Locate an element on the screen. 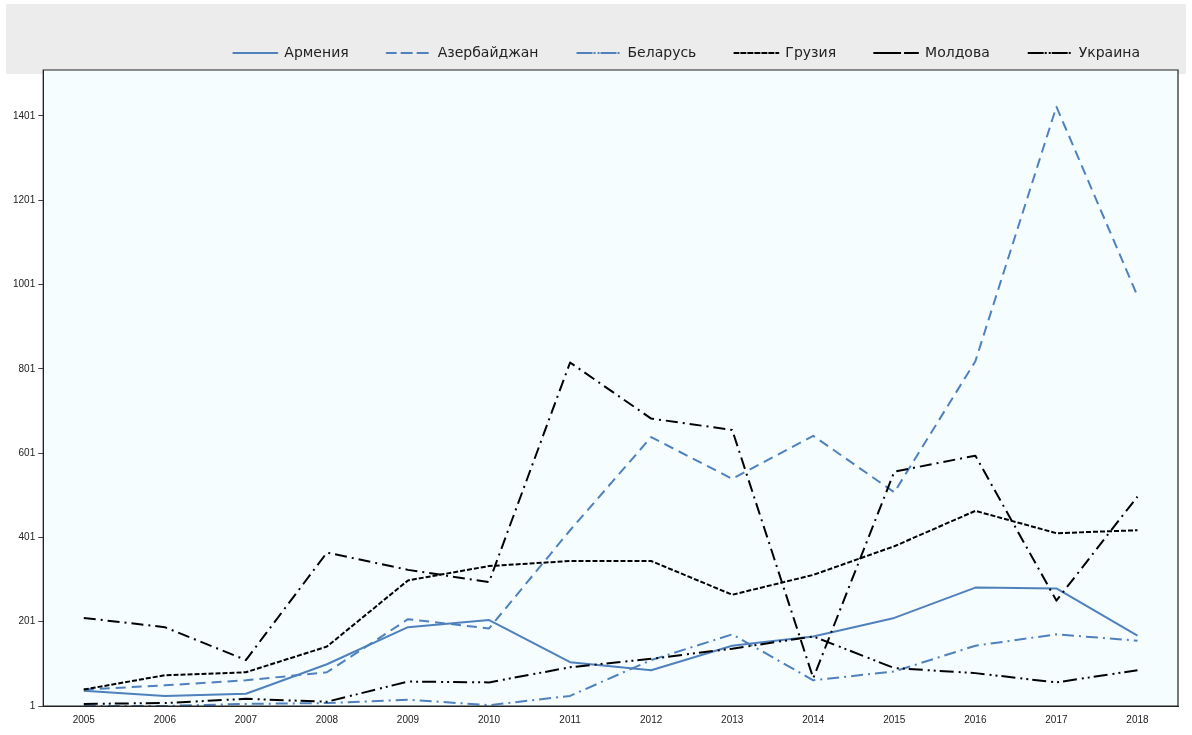 The height and width of the screenshot is (735, 1192). y-tick-label: 1001 is located at coordinates (24, 284).